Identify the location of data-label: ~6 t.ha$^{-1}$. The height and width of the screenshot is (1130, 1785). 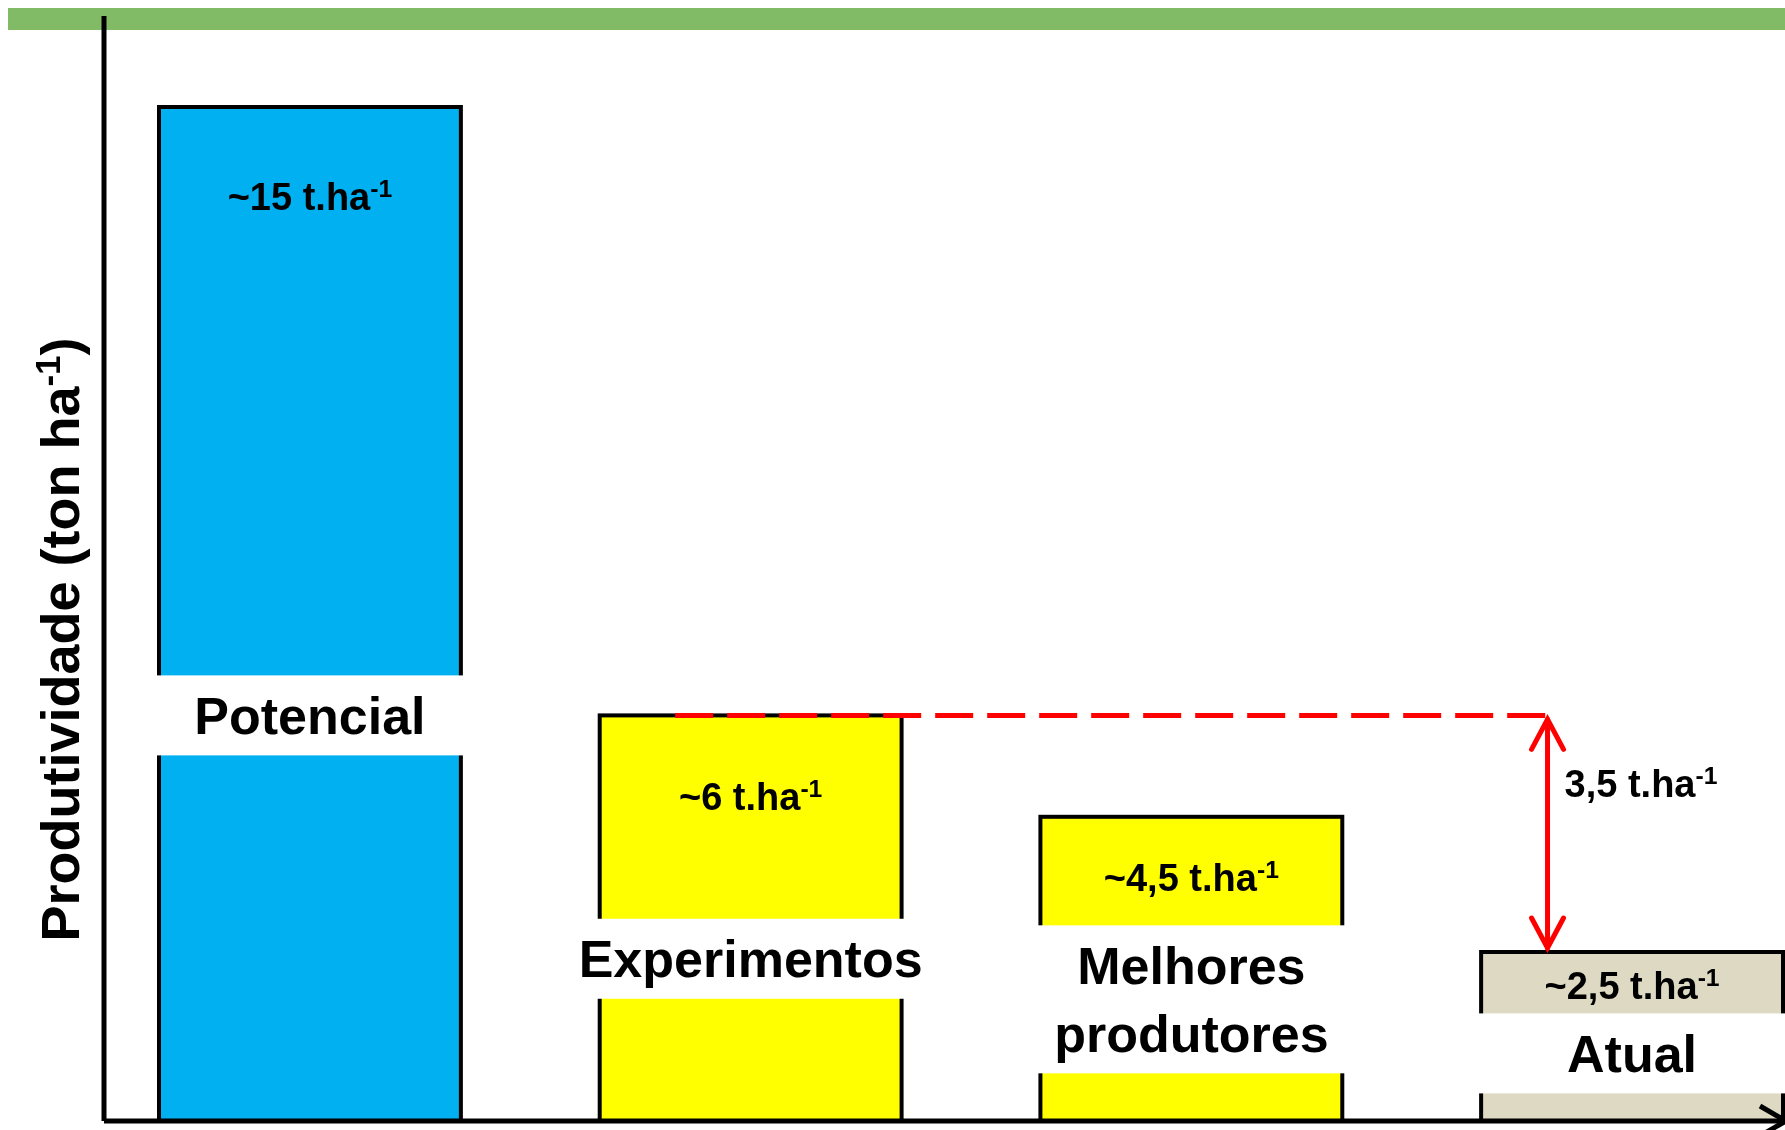
(750, 796).